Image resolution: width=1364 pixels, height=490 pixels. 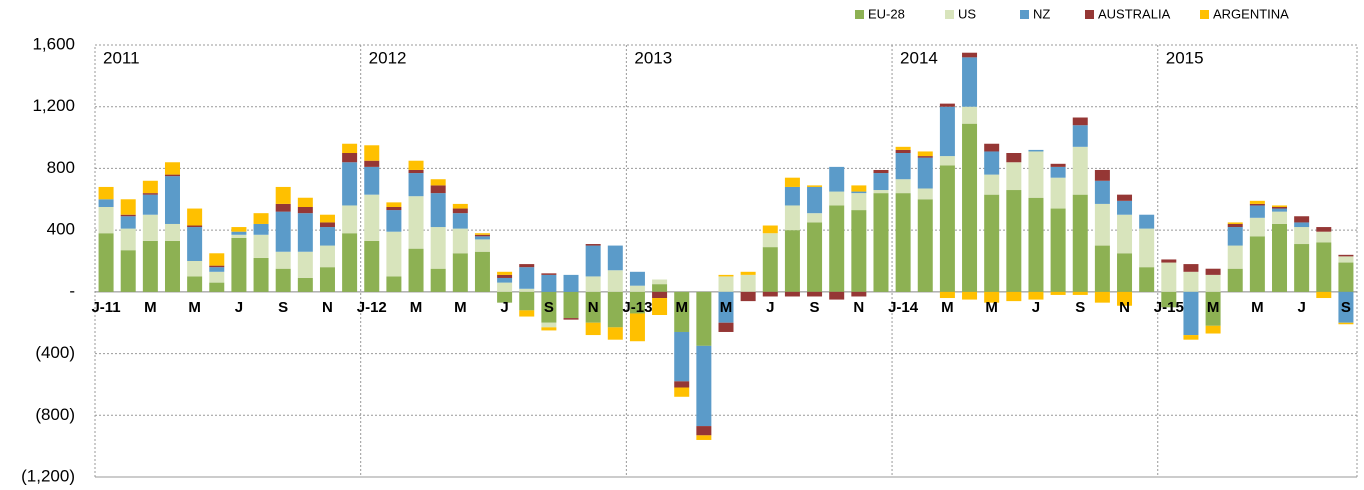 What do you see at coordinates (72, 290) in the screenshot?
I see `y-tick-label: -` at bounding box center [72, 290].